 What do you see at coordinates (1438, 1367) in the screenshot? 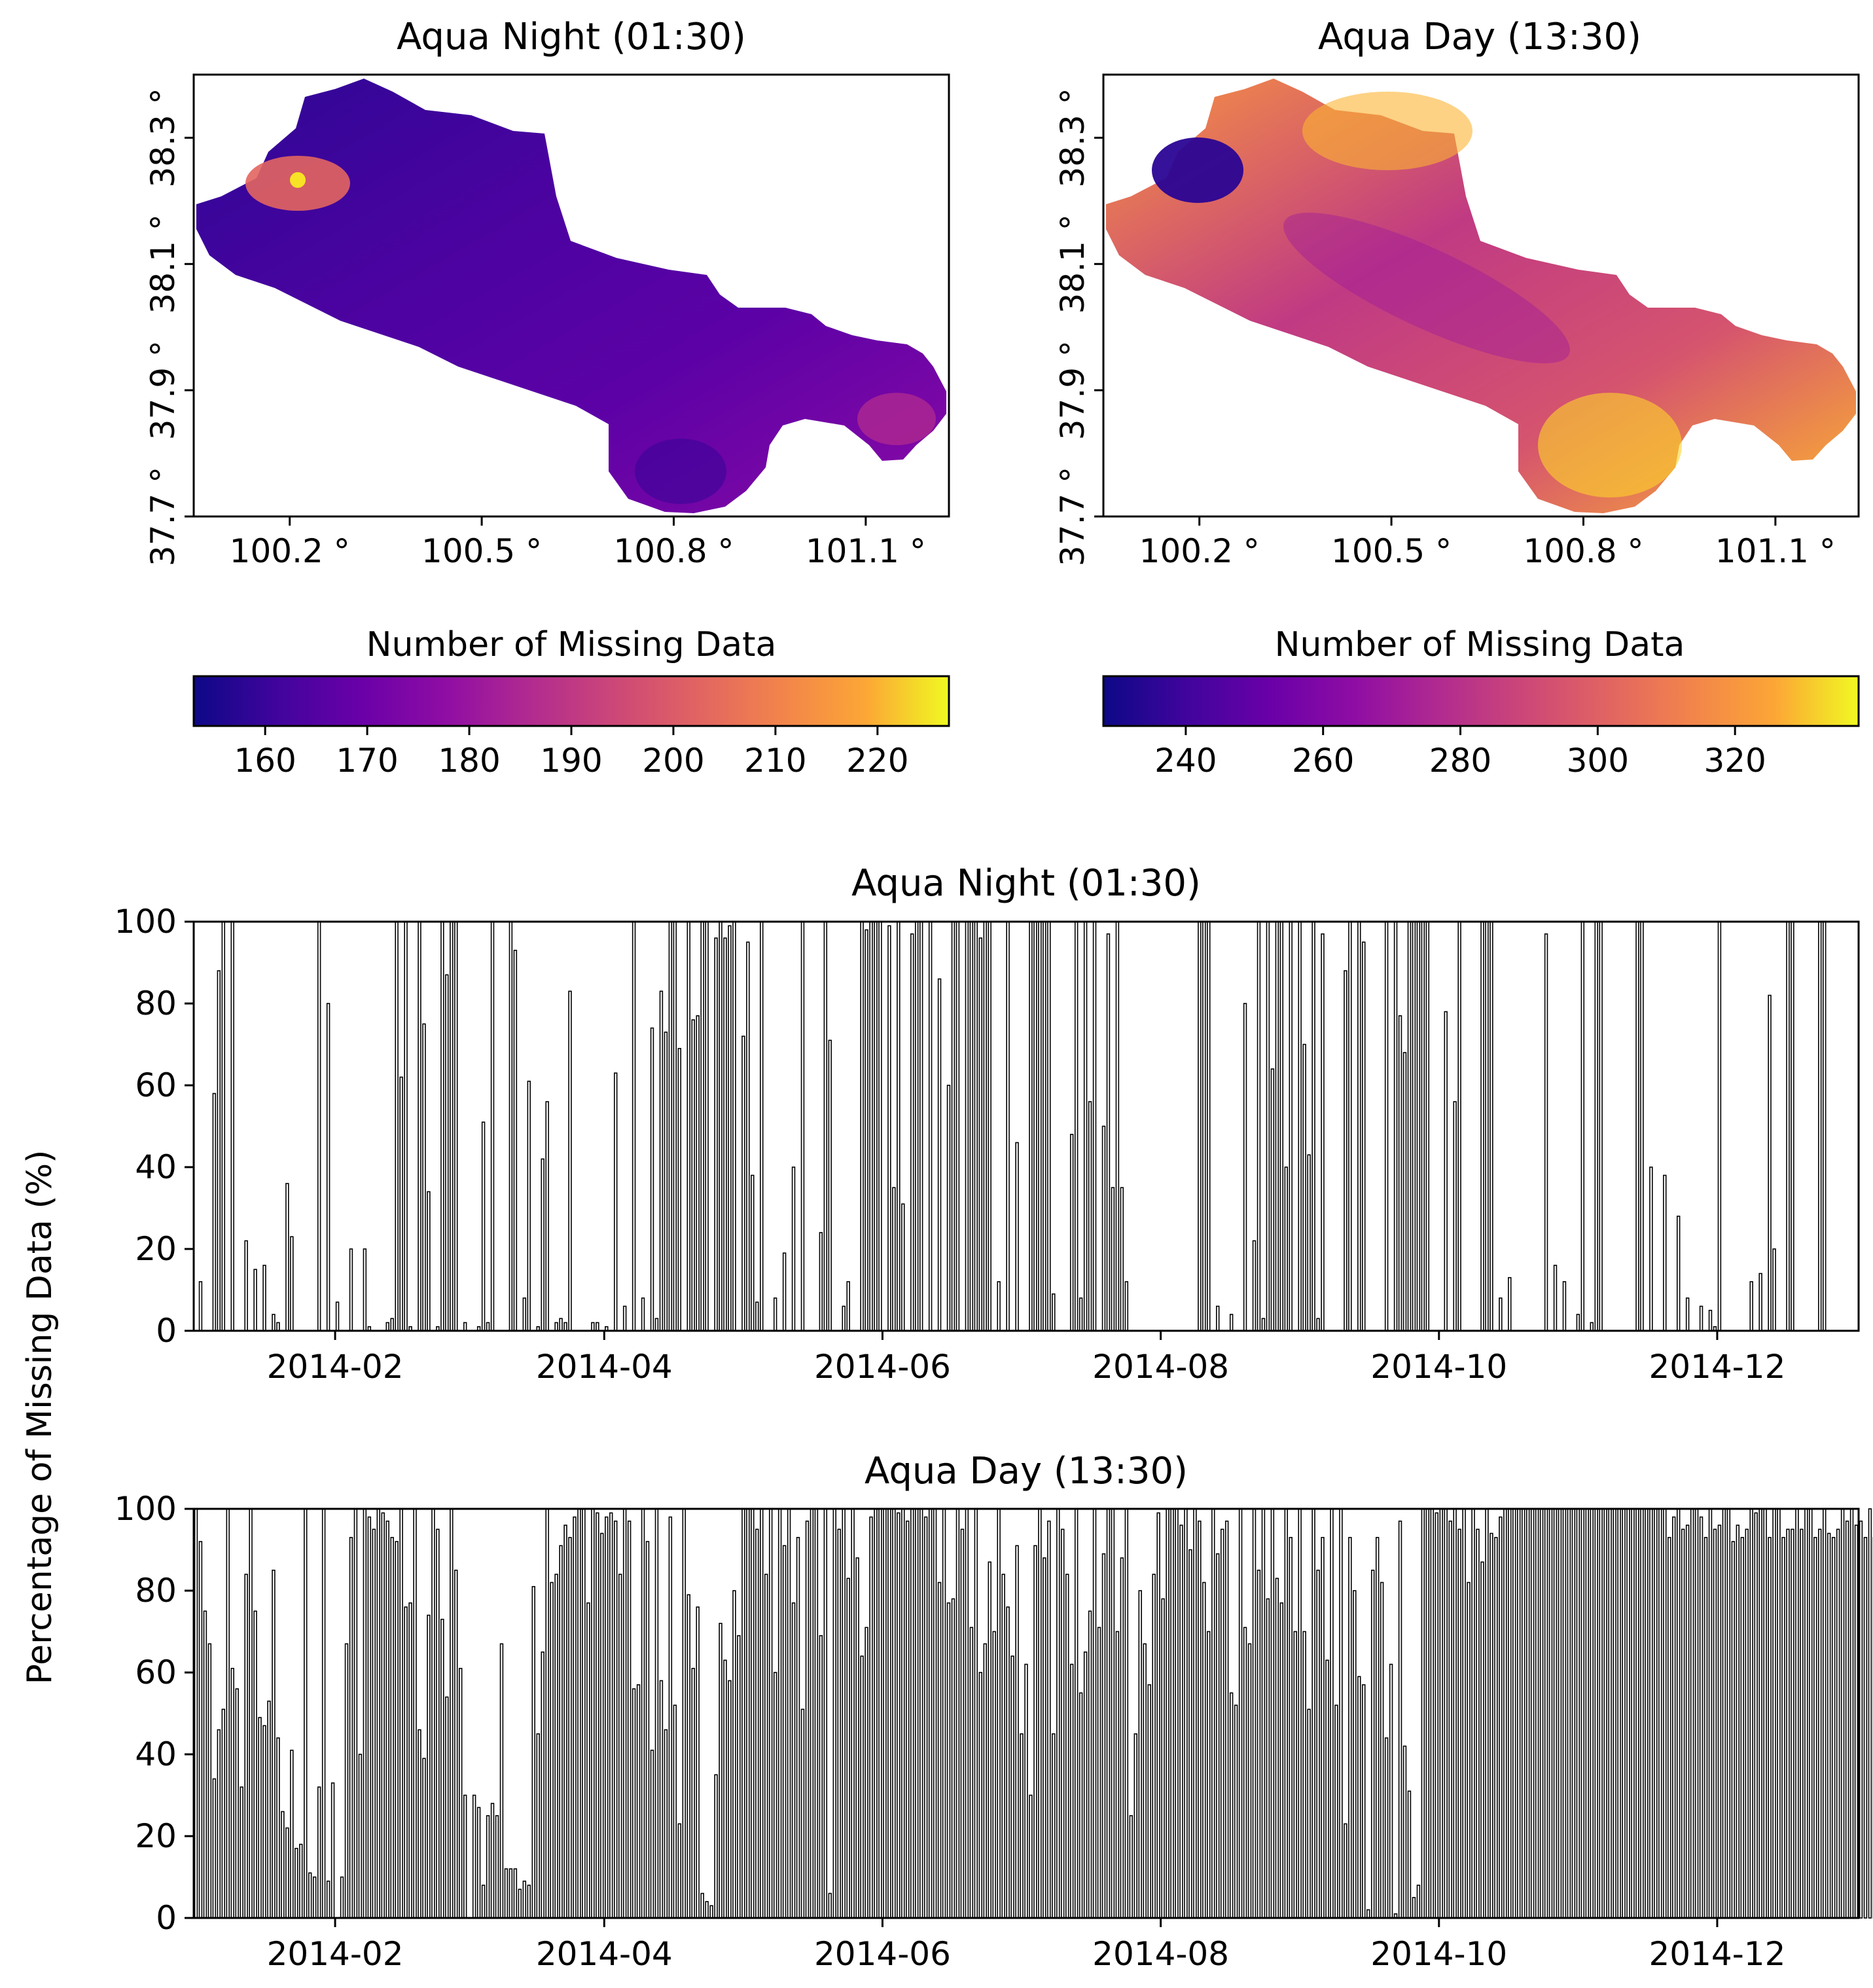
I see `bar-xtick-label: 2014-10` at bounding box center [1438, 1367].